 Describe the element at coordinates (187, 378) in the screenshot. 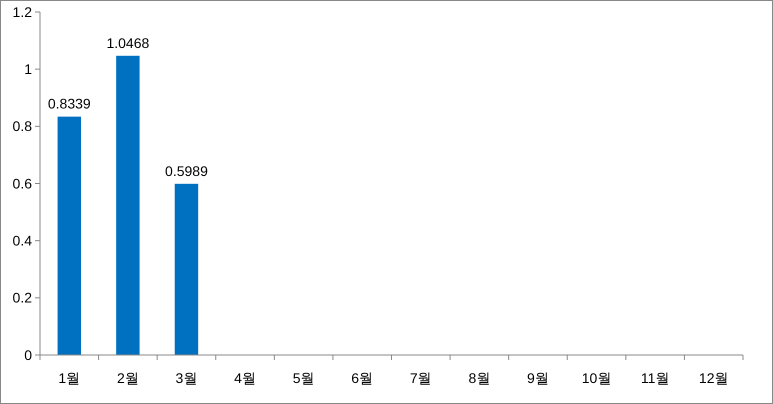

I see `x-tick-label: 3월` at that location.